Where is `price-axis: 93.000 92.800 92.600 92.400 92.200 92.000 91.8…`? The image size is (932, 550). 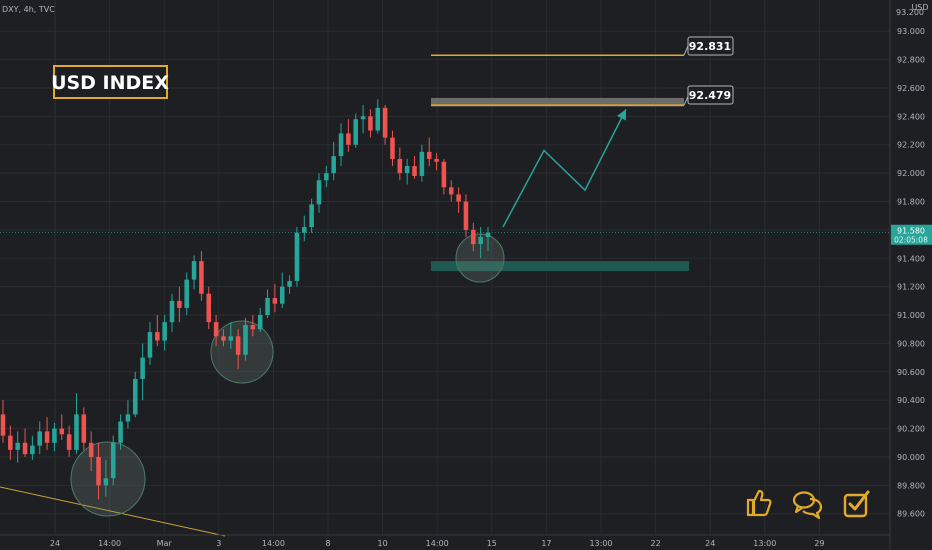 price-axis: 93.000 92.800 92.600 92.400 92.200 92.000 91.8… is located at coordinates (911, 272).